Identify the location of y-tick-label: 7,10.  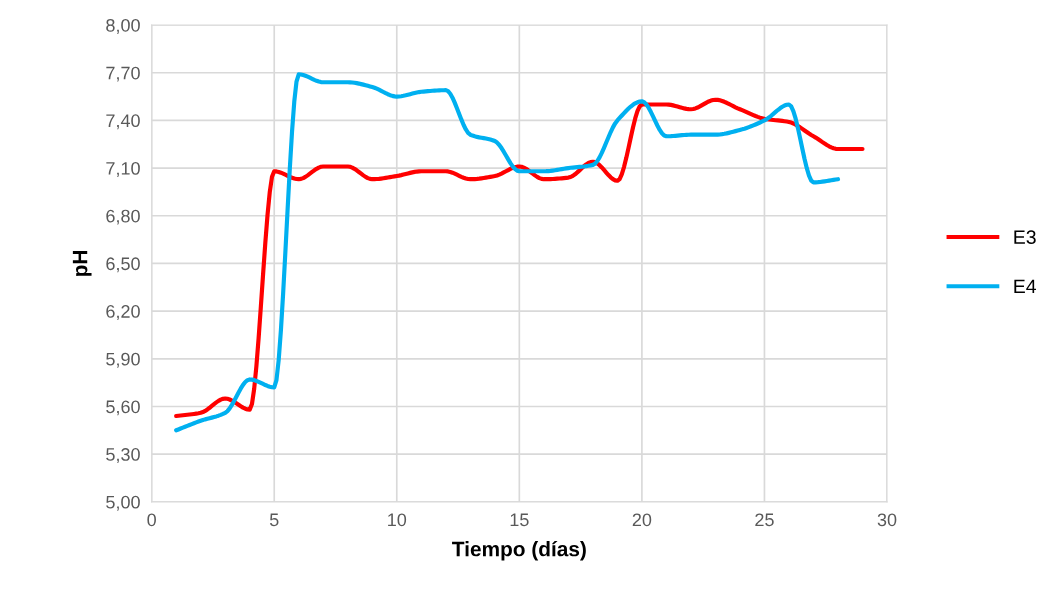
(123, 169).